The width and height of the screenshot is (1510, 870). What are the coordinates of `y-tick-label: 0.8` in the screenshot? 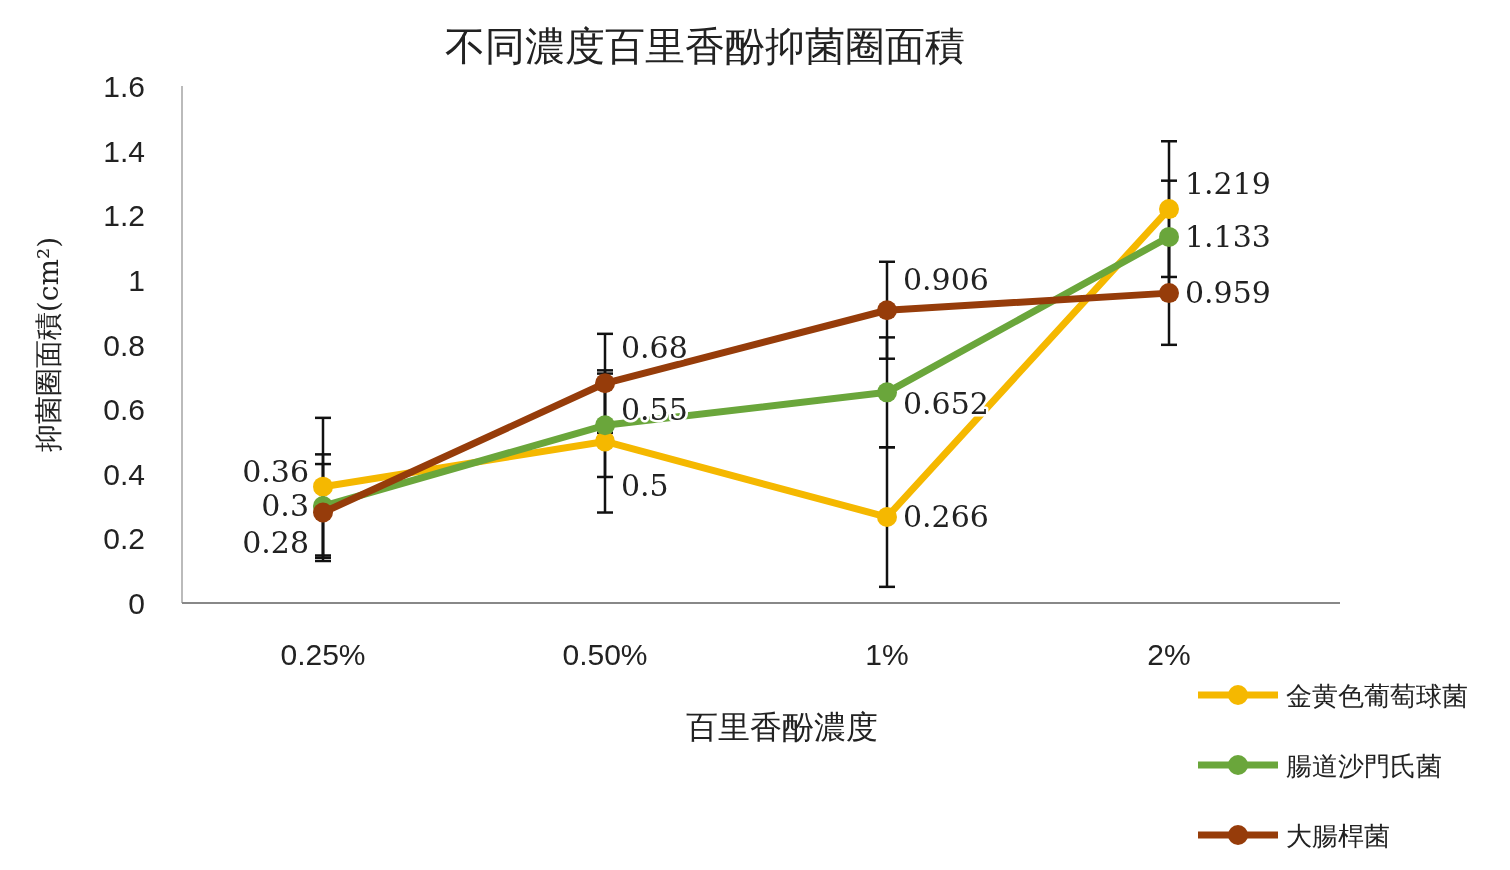 It's located at (124, 345).